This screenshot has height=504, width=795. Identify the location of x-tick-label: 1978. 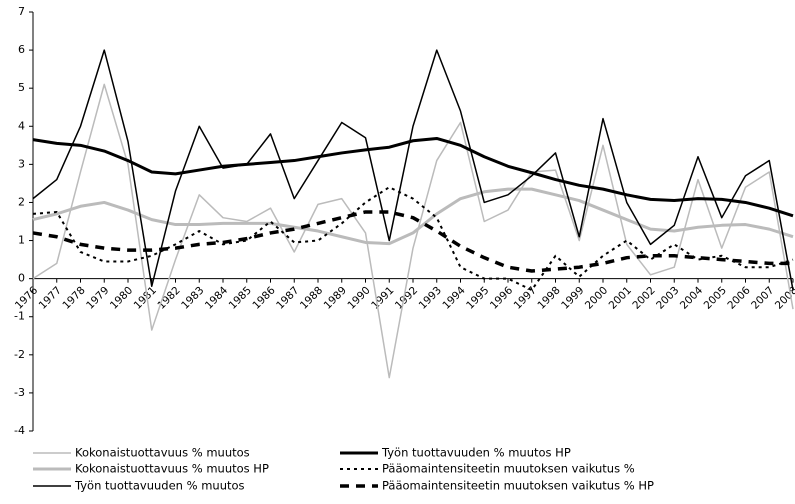
(73, 297).